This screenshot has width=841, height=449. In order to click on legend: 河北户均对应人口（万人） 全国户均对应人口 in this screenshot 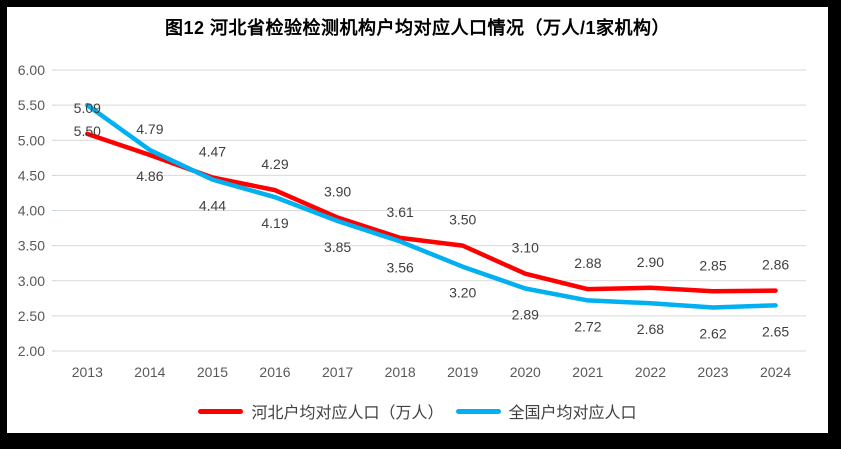, I will do `click(417, 411)`.